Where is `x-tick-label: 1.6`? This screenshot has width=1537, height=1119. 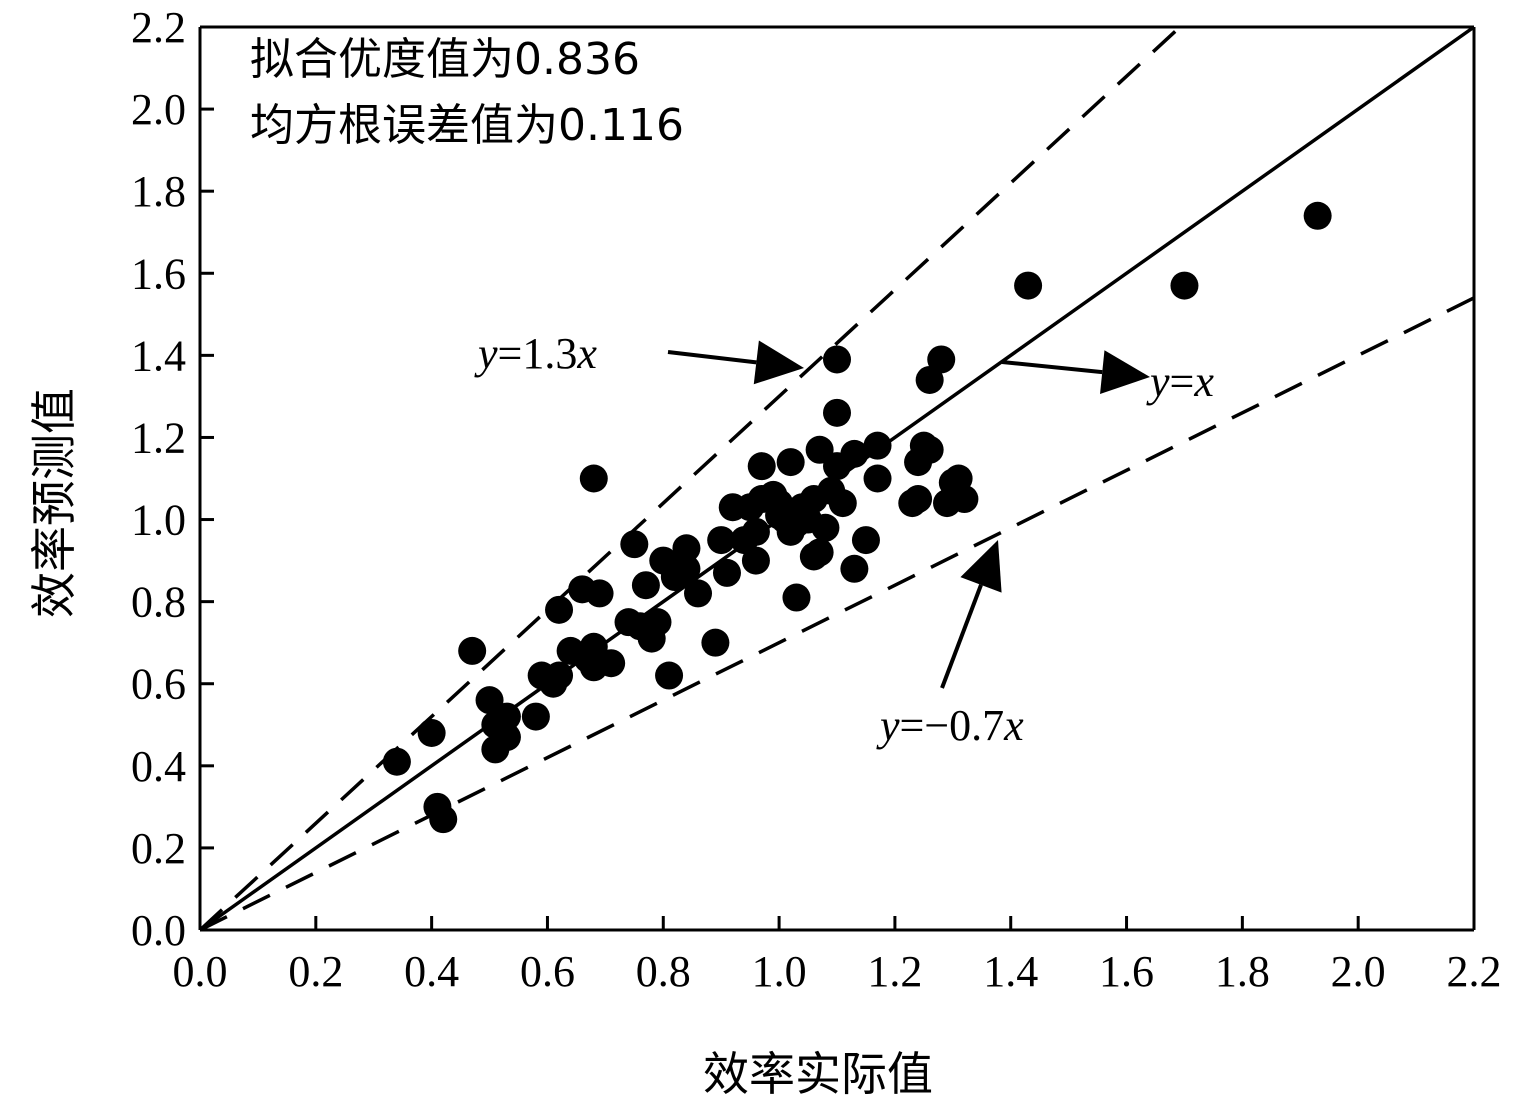 x-tick-label: 1.6 is located at coordinates (1126, 971).